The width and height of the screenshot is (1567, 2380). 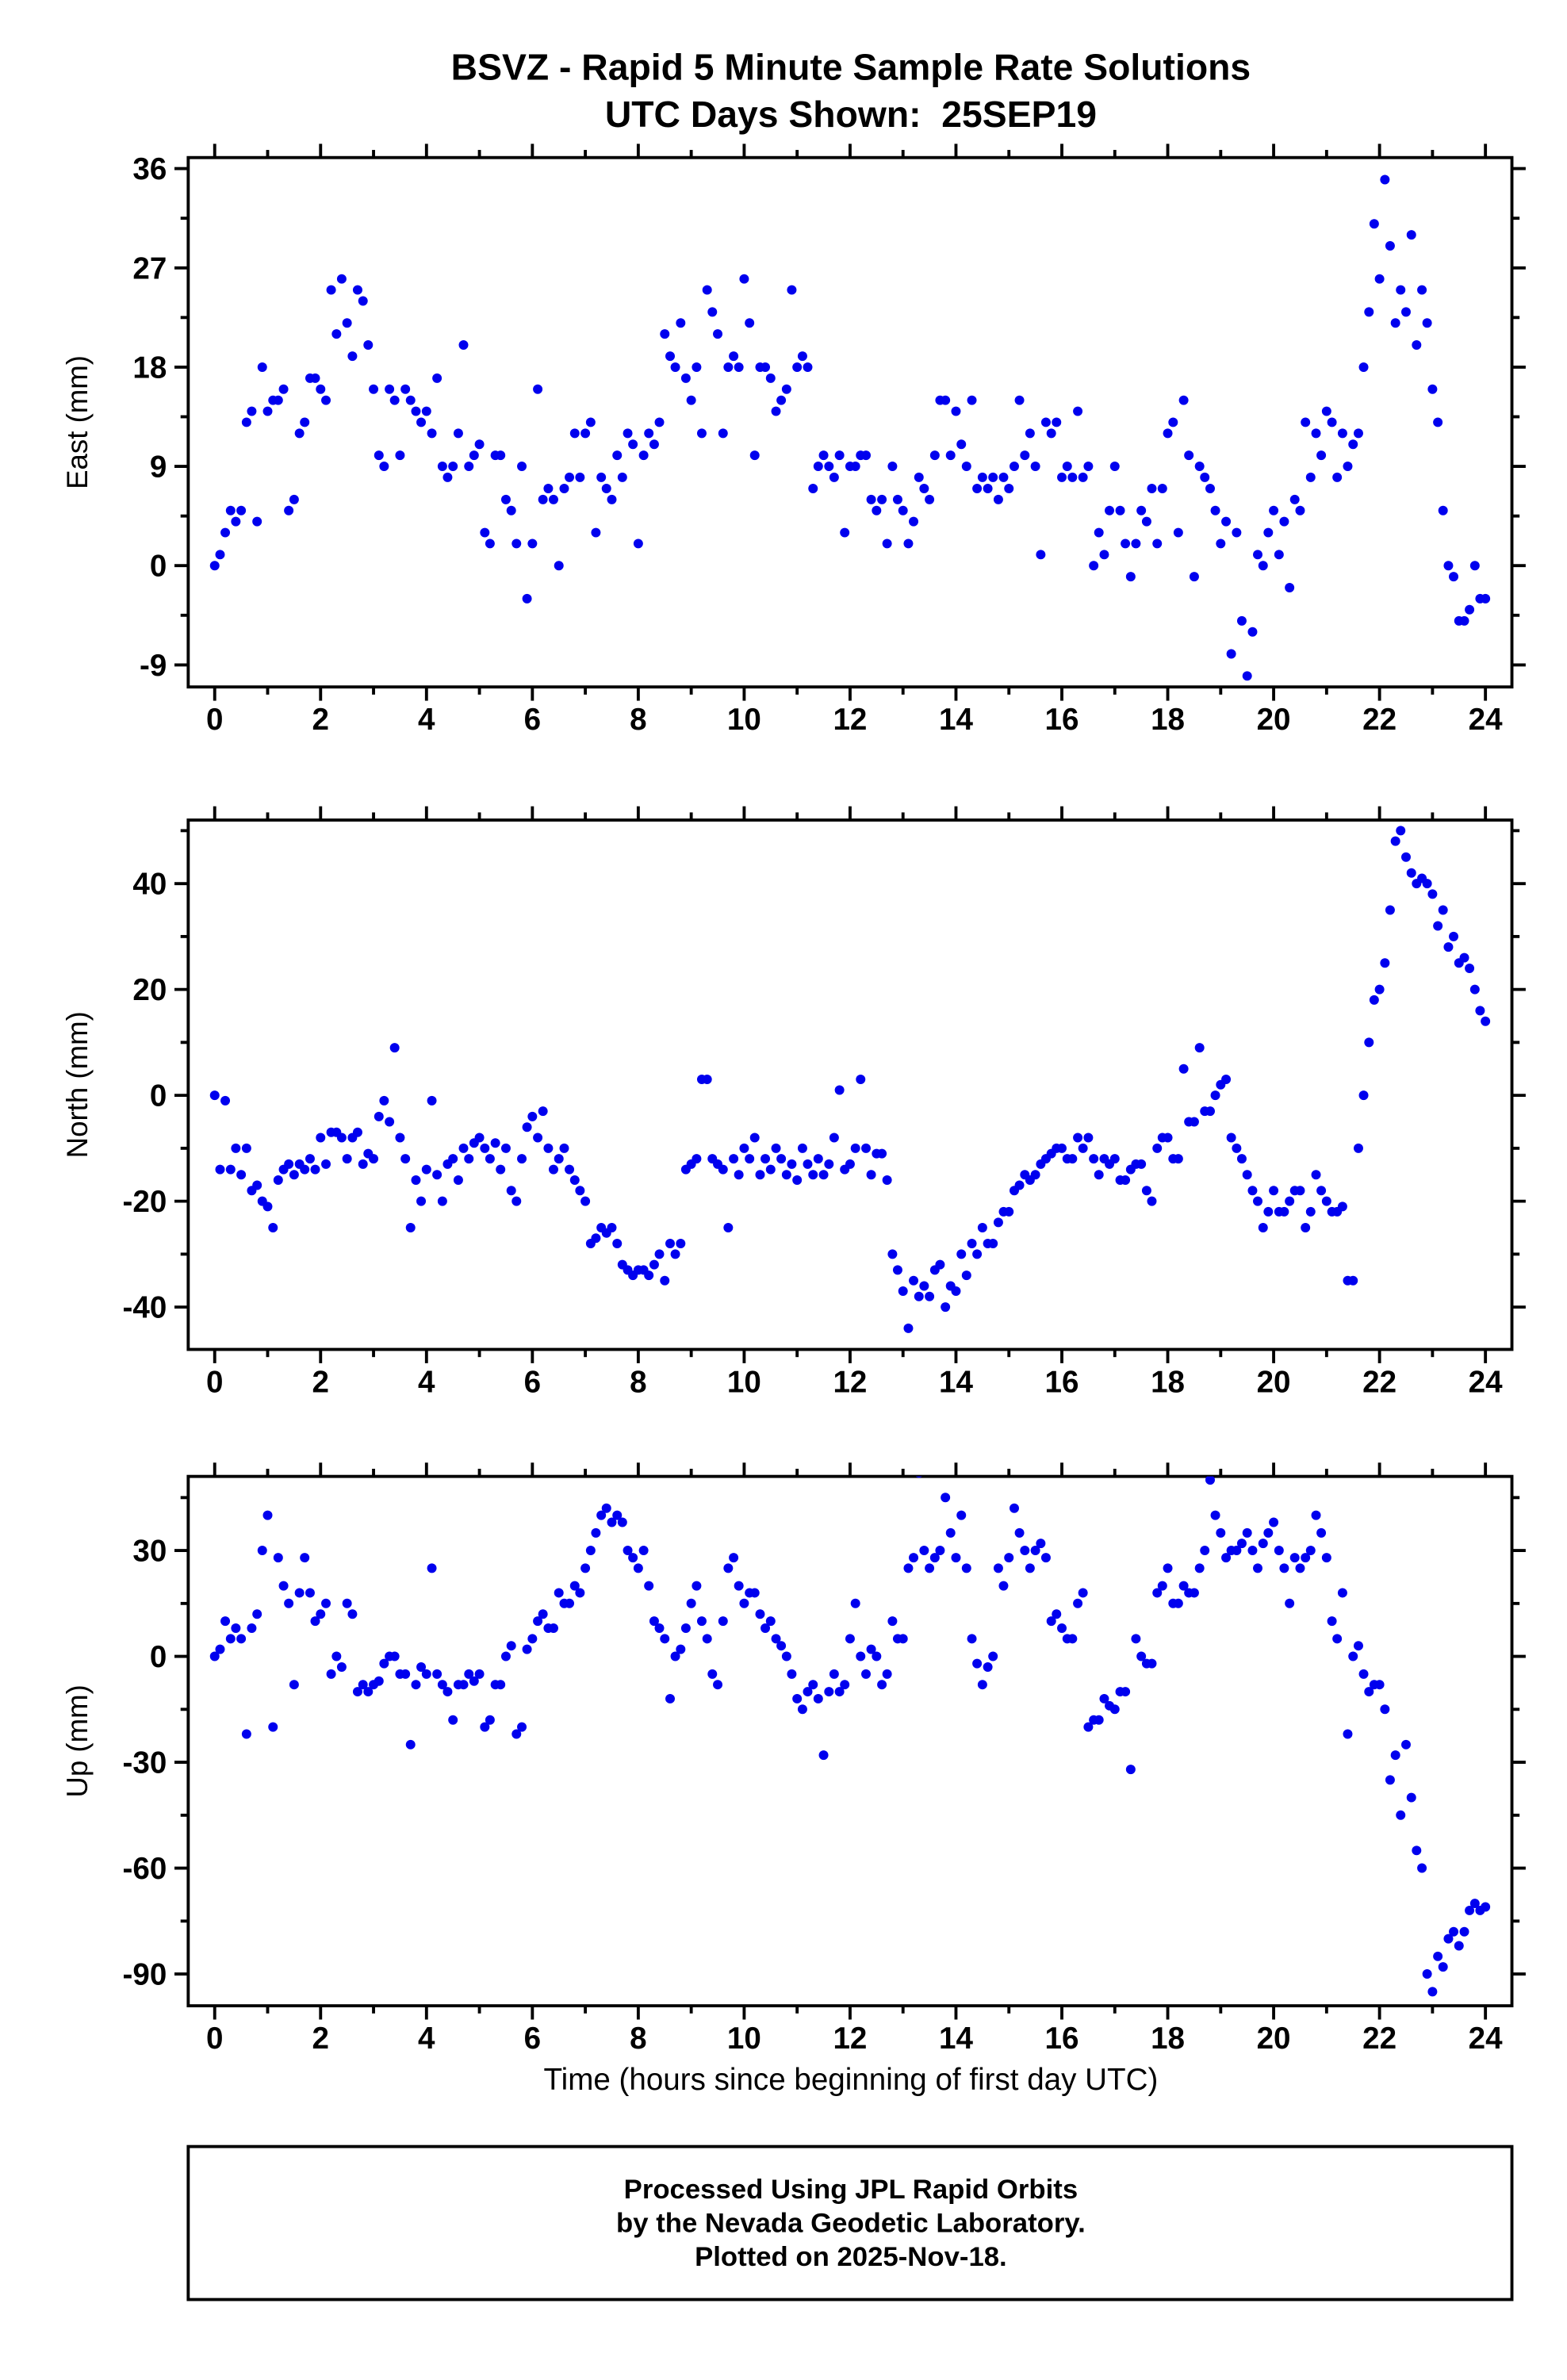 What do you see at coordinates (145, 1202) in the screenshot?
I see `y-tick-label: -20` at bounding box center [145, 1202].